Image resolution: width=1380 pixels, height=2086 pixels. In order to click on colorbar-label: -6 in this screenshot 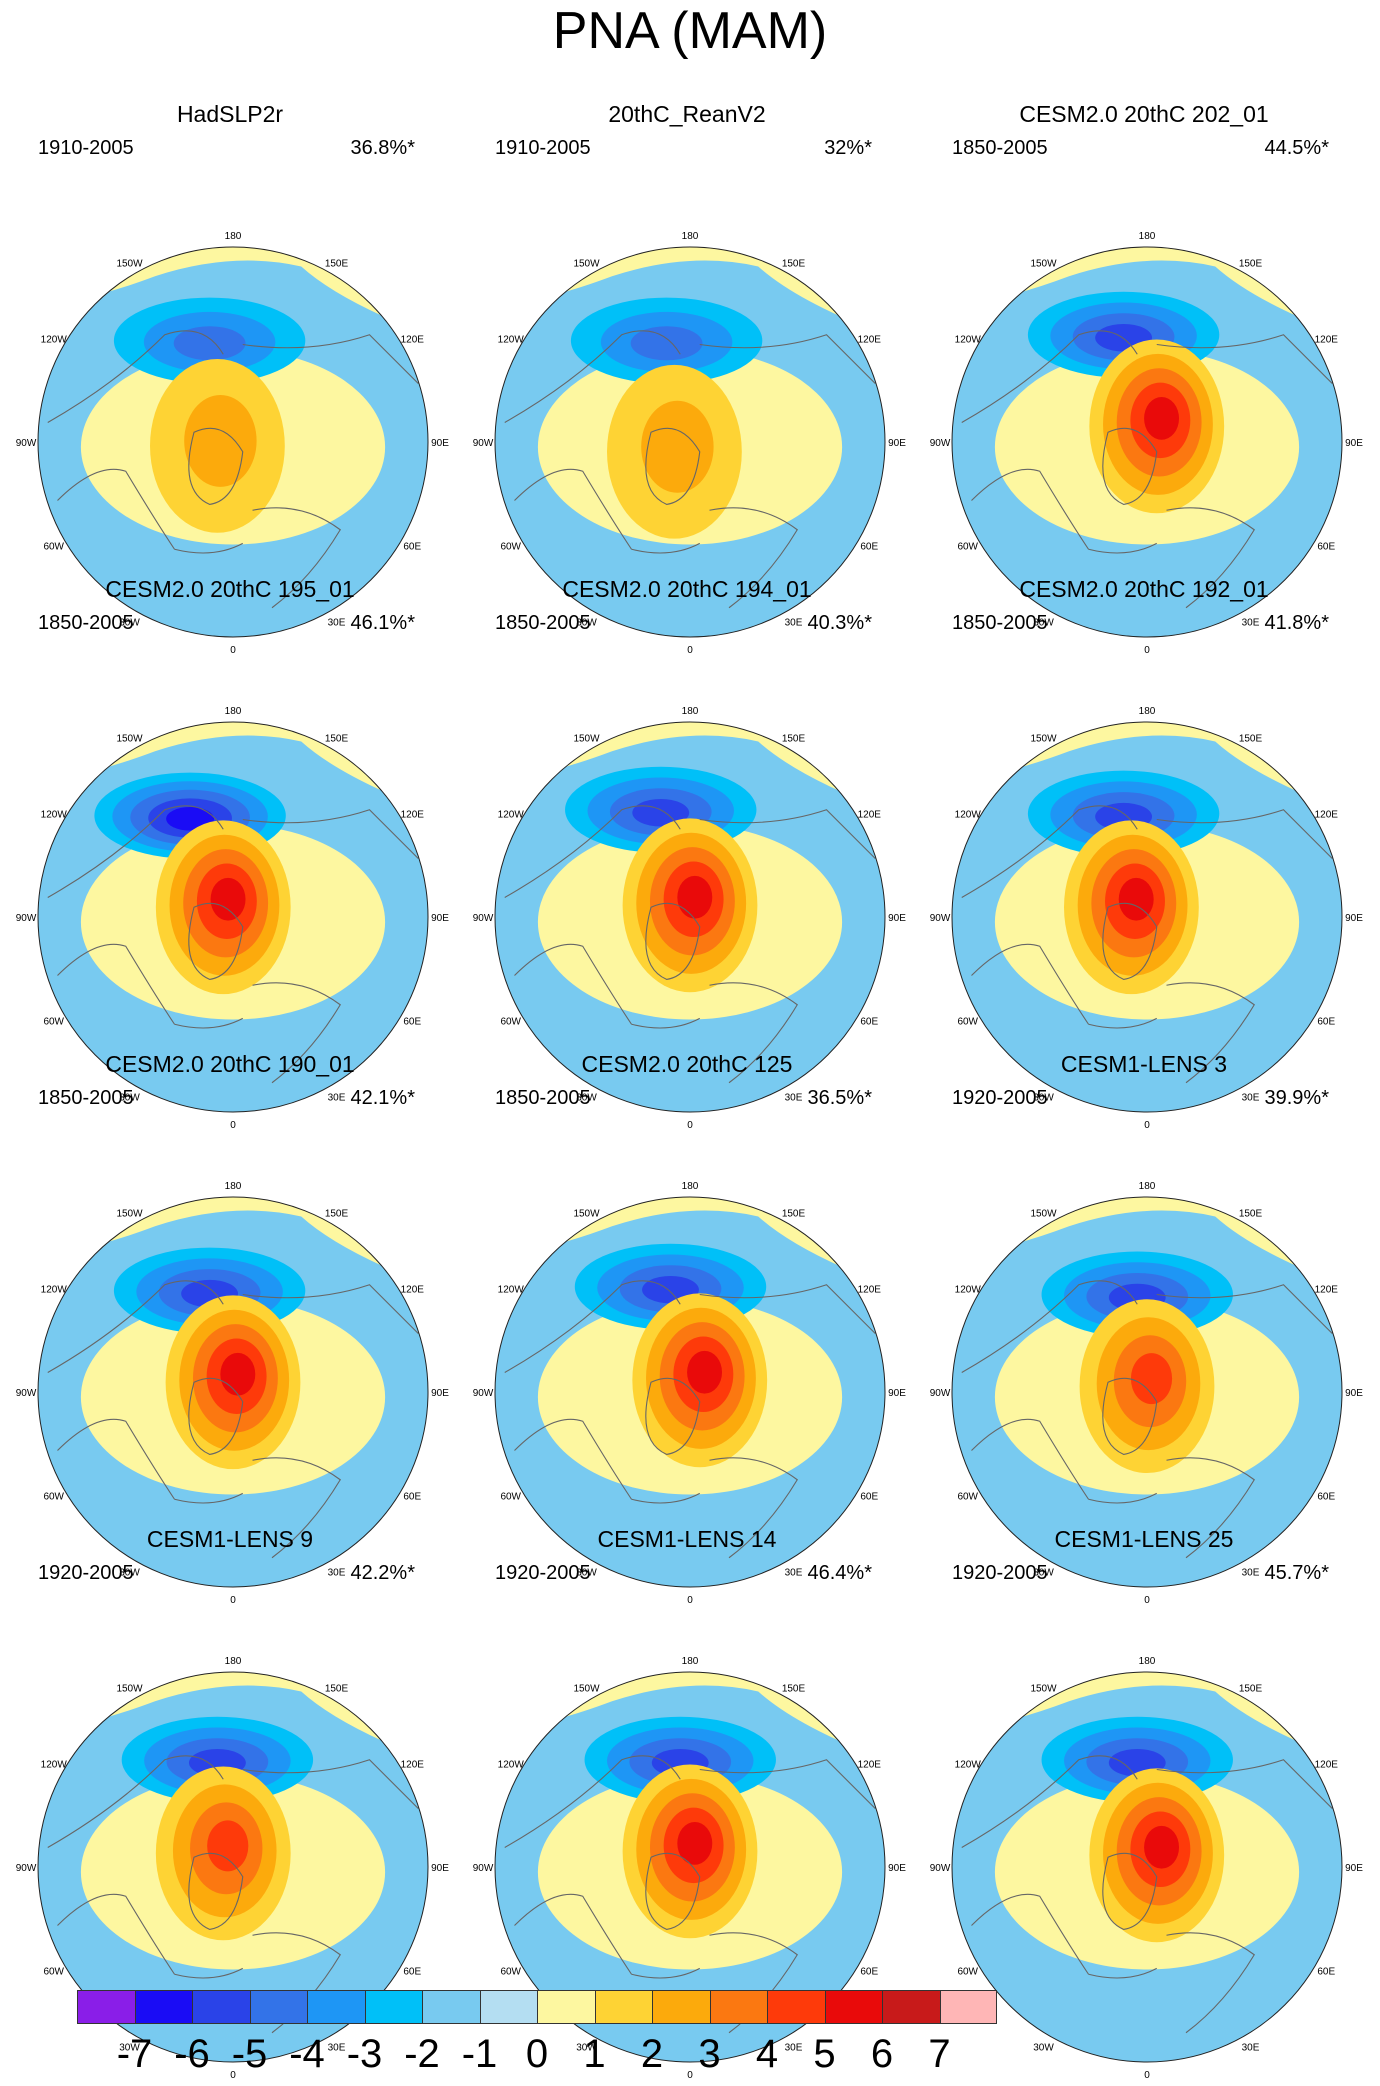, I will do `click(192, 2054)`.